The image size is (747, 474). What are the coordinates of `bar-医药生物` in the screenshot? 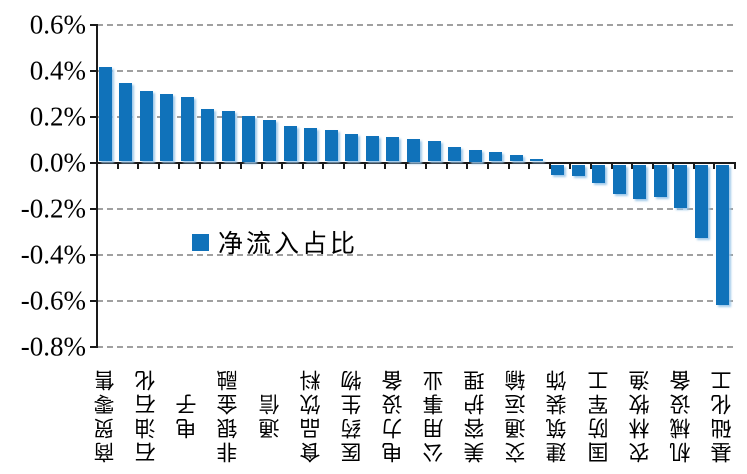 It's located at (352, 147).